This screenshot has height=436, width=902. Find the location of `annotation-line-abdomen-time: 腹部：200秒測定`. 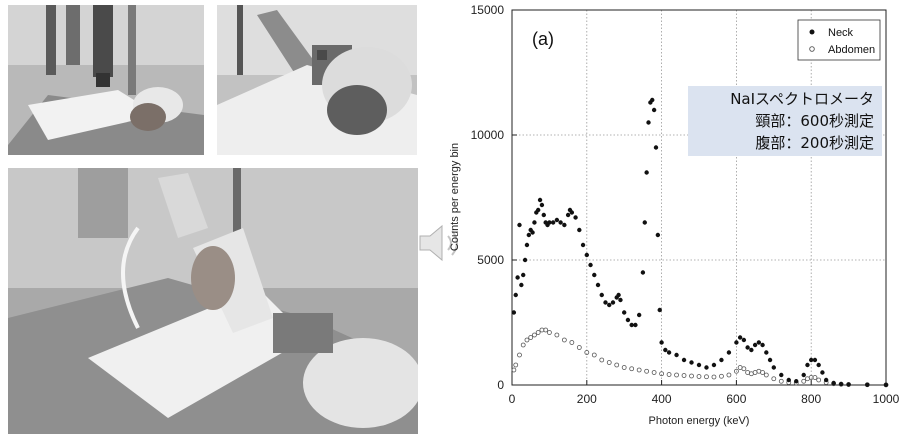

annotation-line-abdomen-time: 腹部：200秒測定 is located at coordinates (814, 143).